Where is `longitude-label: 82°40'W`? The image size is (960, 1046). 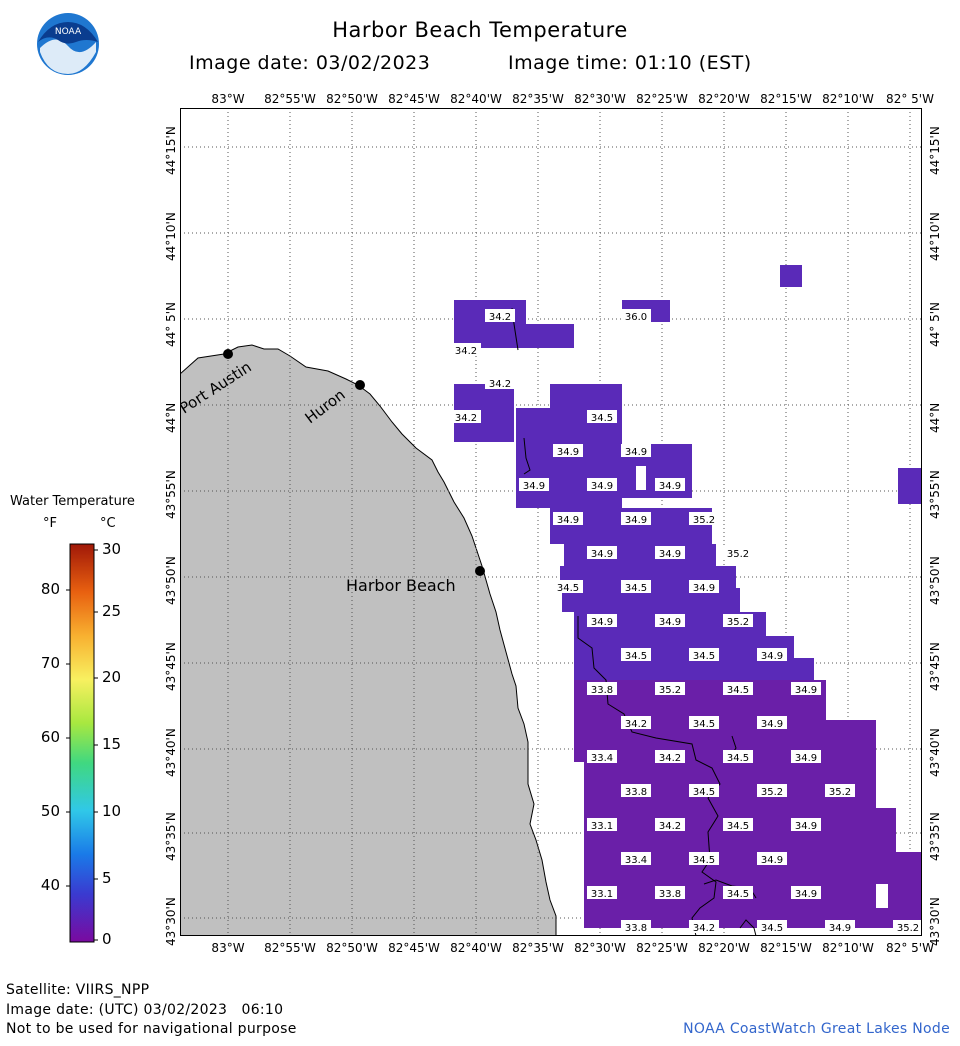
longitude-label: 82°40'W is located at coordinates (476, 948).